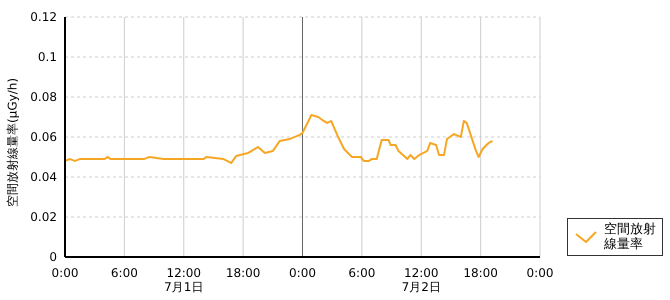  Describe the element at coordinates (12, 142) in the screenshot. I see `y-axis-title: 空間放射線量率(μGy/h)` at that location.